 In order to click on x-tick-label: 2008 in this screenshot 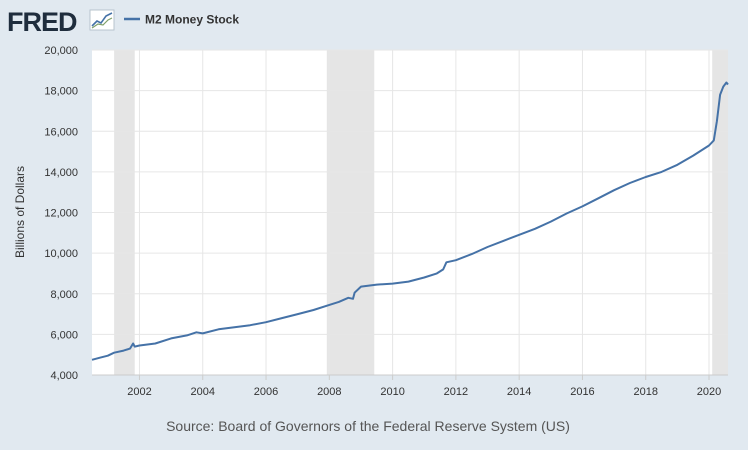, I will do `click(329, 392)`.